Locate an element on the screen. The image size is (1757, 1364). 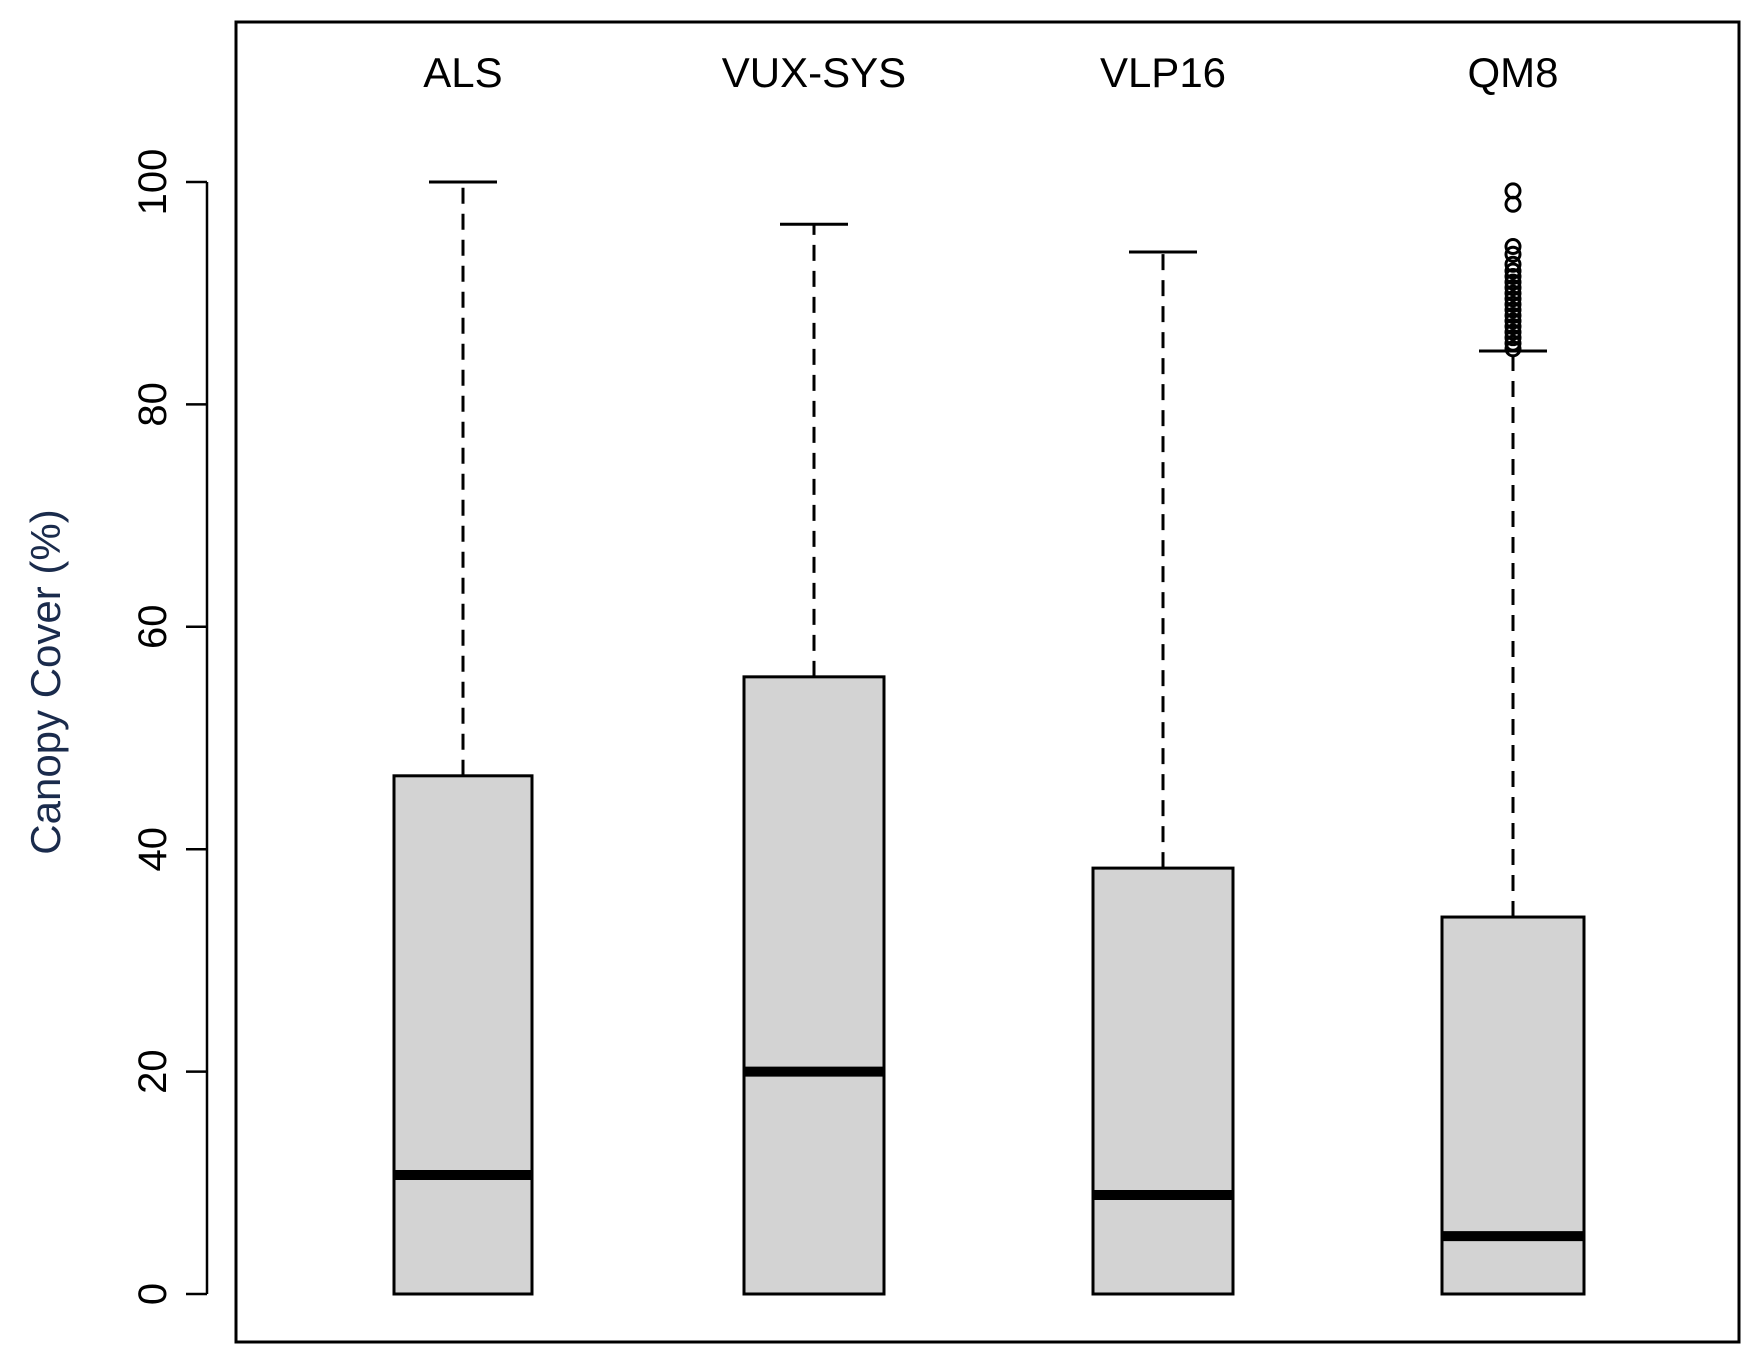
y-tick-label: 40 is located at coordinates (153, 849).